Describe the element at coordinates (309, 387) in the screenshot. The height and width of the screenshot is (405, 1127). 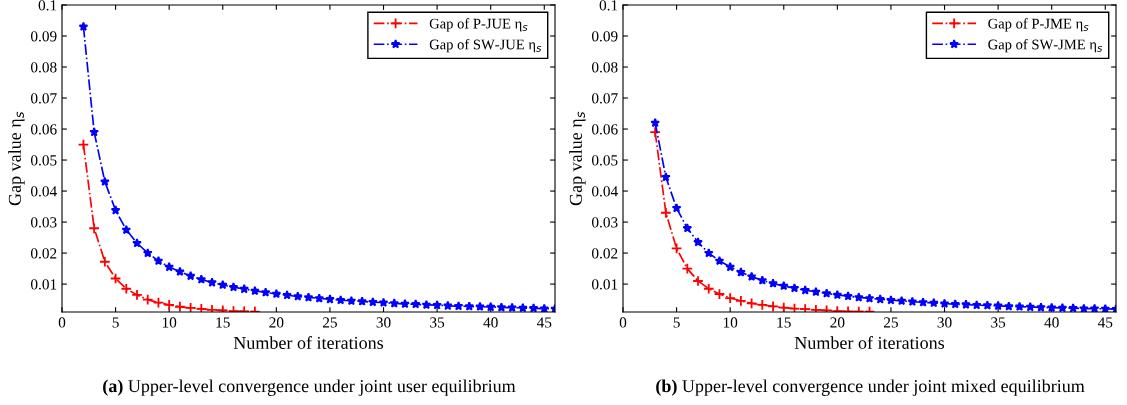
I see `text: (a) Upper-level convergence under joint user equilibrium` at that location.